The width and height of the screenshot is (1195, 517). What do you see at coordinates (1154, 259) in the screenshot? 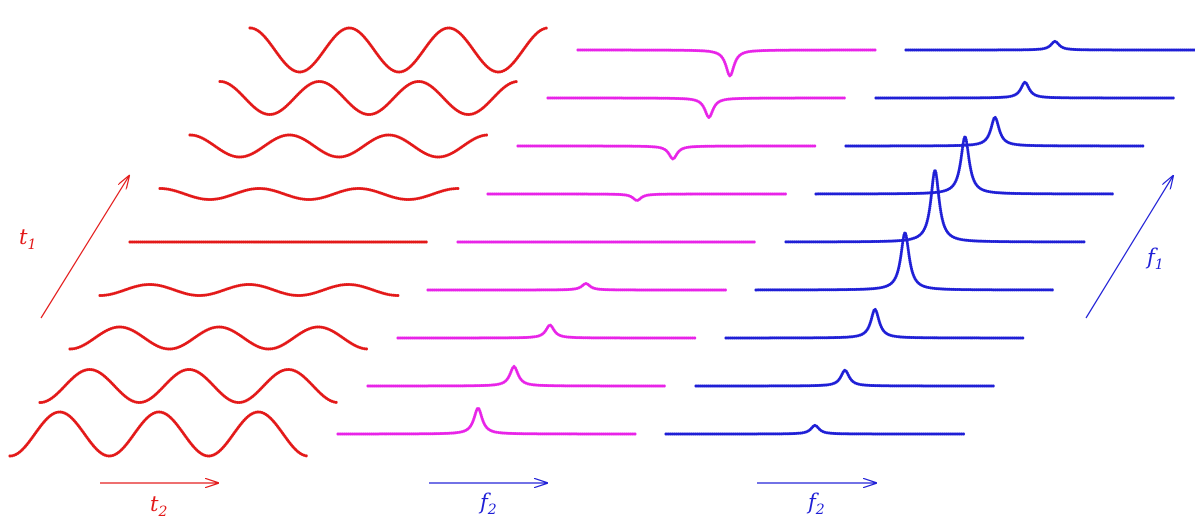
I see `f1-axis-label: f1` at bounding box center [1154, 259].